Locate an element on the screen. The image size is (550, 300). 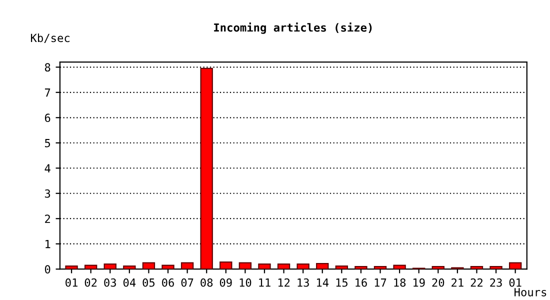
x-tick-label: 13 is located at coordinates (303, 282).